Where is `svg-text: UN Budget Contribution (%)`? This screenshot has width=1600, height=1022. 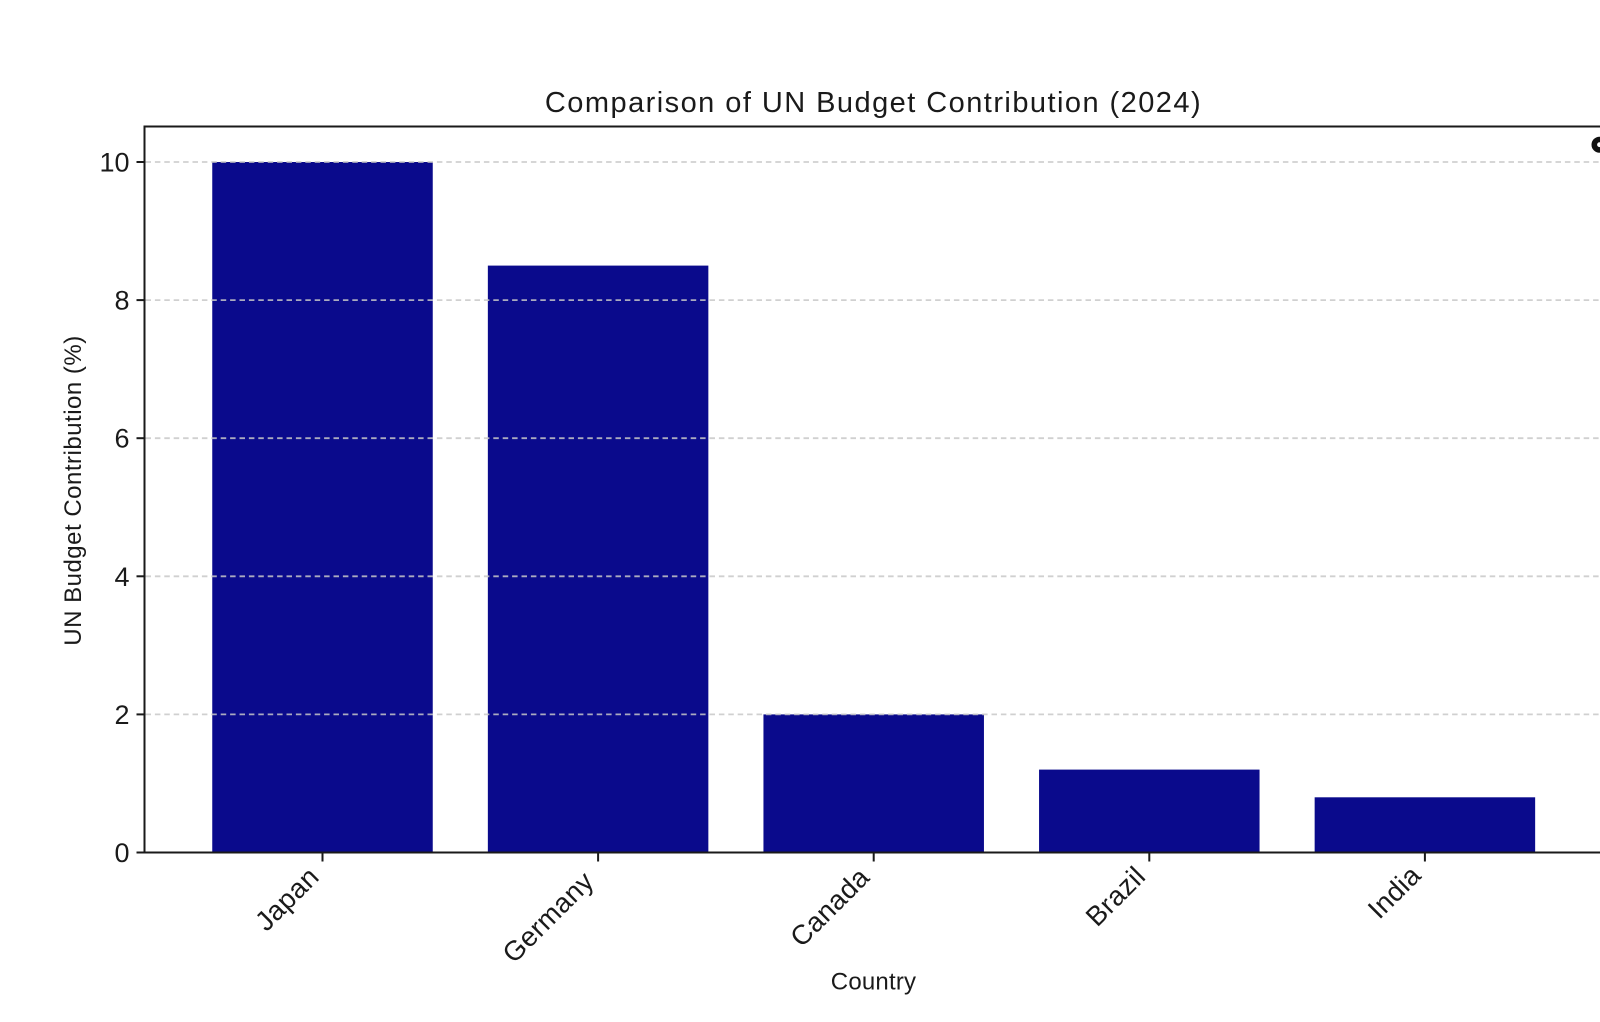 svg-text: UN Budget Contribution (%) is located at coordinates (73, 490).